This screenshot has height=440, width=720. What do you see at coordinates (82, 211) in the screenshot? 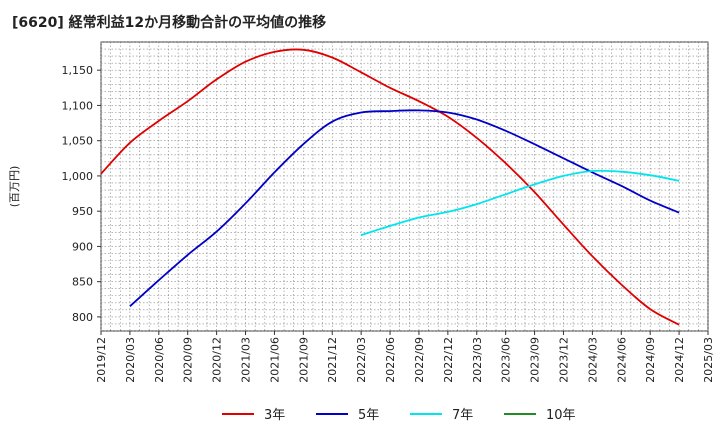
I see `y-tick-label: 950` at bounding box center [82, 211].